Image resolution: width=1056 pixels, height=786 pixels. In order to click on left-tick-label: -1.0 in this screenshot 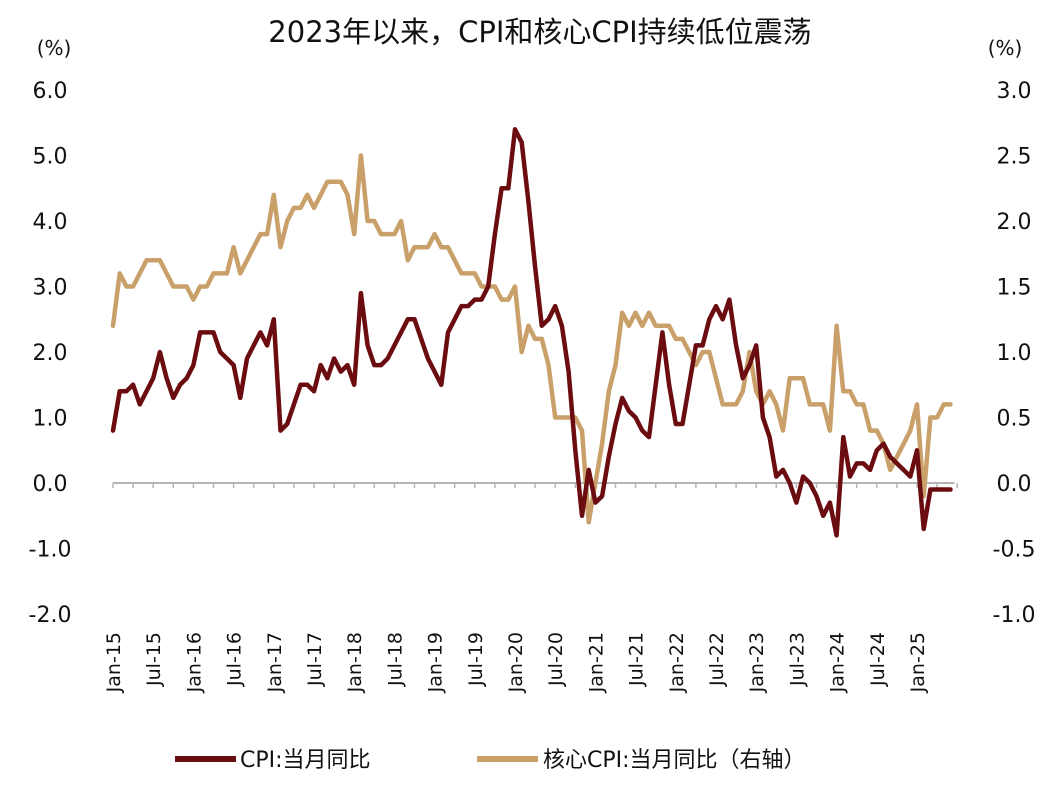, I will do `click(50, 550)`.